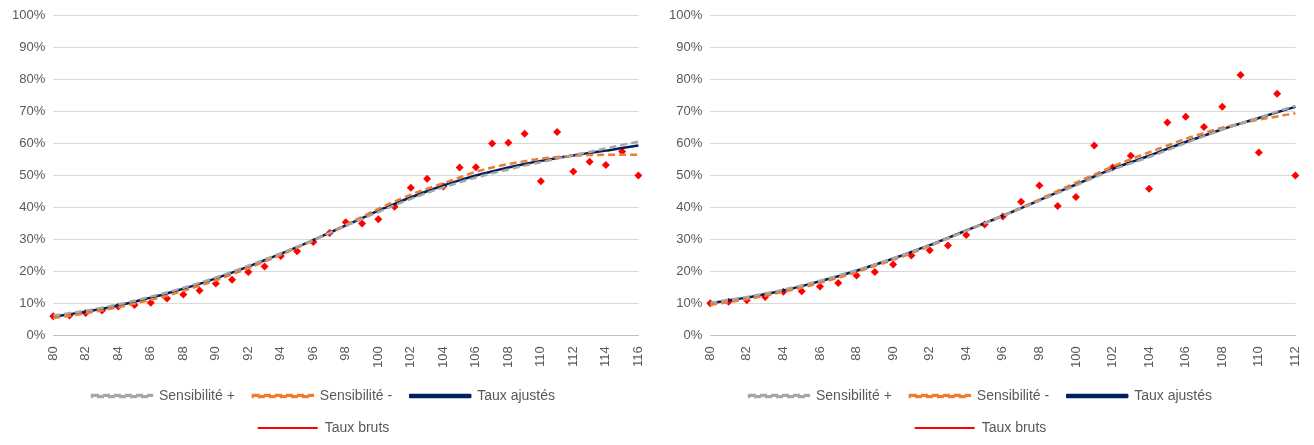 The image size is (1314, 445). Describe the element at coordinates (605, 357) in the screenshot. I see `x-tick-label: 114` at that location.